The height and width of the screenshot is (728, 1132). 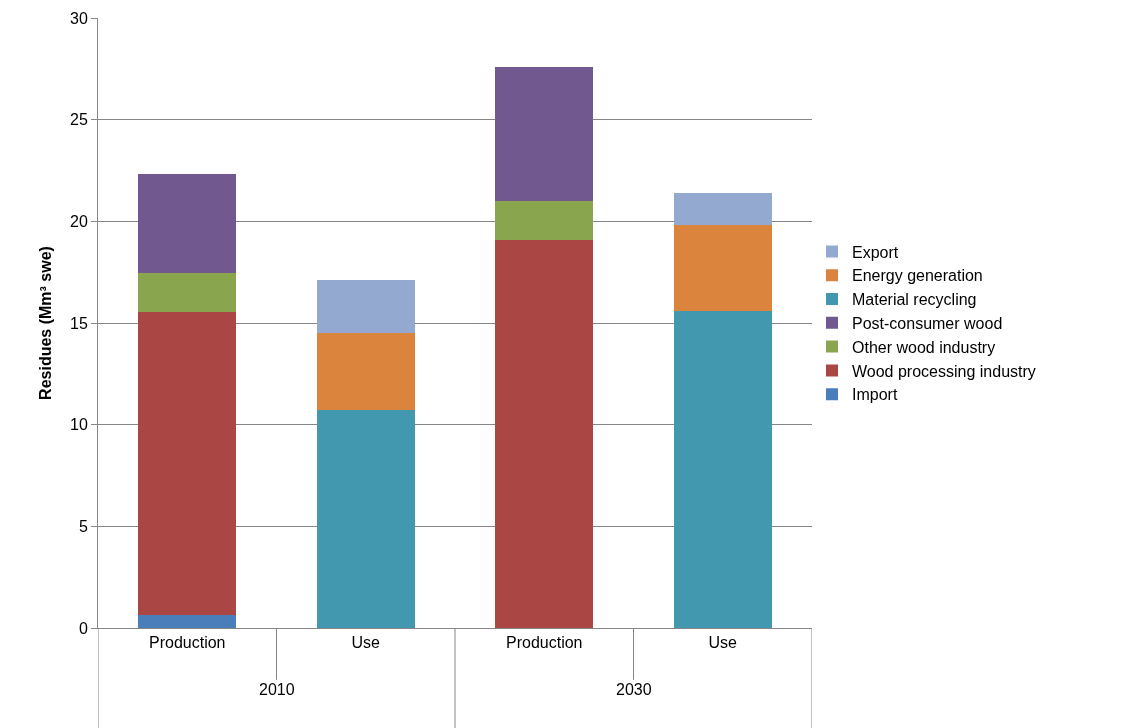 I want to click on text: 2030, so click(x=634, y=689).